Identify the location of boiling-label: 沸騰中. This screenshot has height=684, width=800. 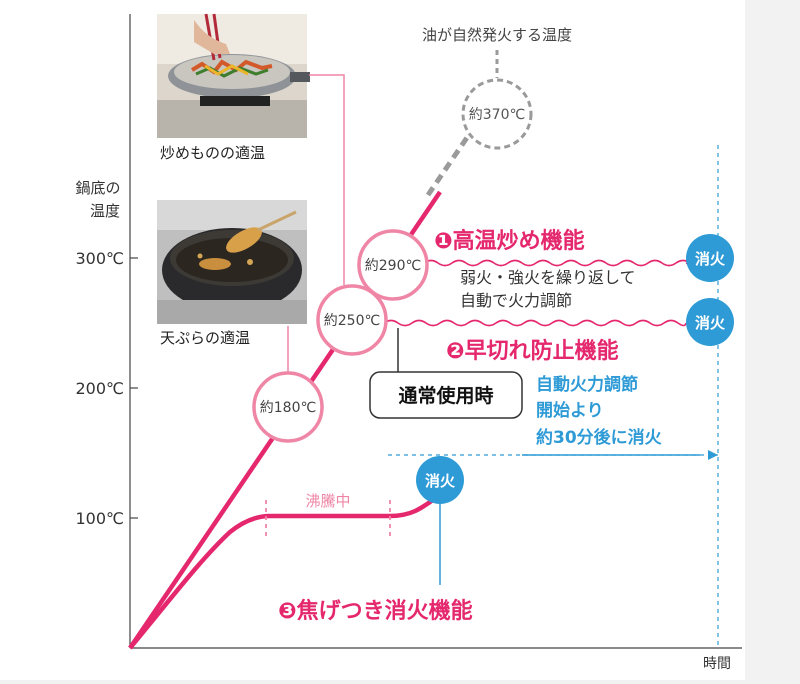
(327, 501).